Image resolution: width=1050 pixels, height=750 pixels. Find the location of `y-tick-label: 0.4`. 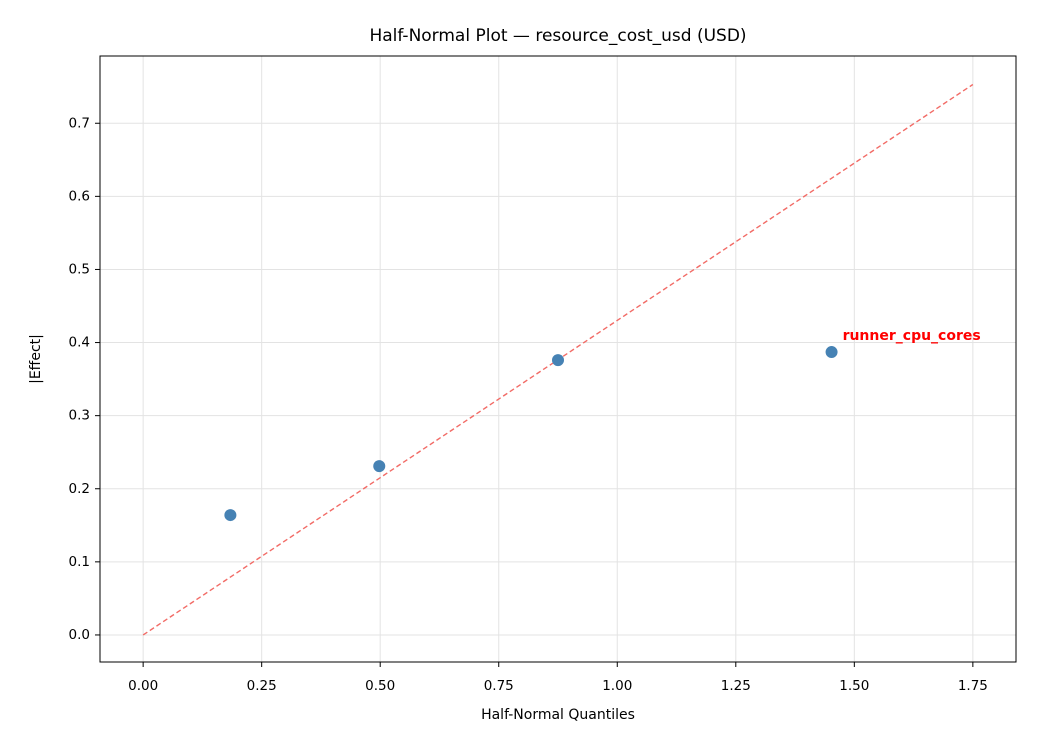

y-tick-label: 0.4 is located at coordinates (79, 343).